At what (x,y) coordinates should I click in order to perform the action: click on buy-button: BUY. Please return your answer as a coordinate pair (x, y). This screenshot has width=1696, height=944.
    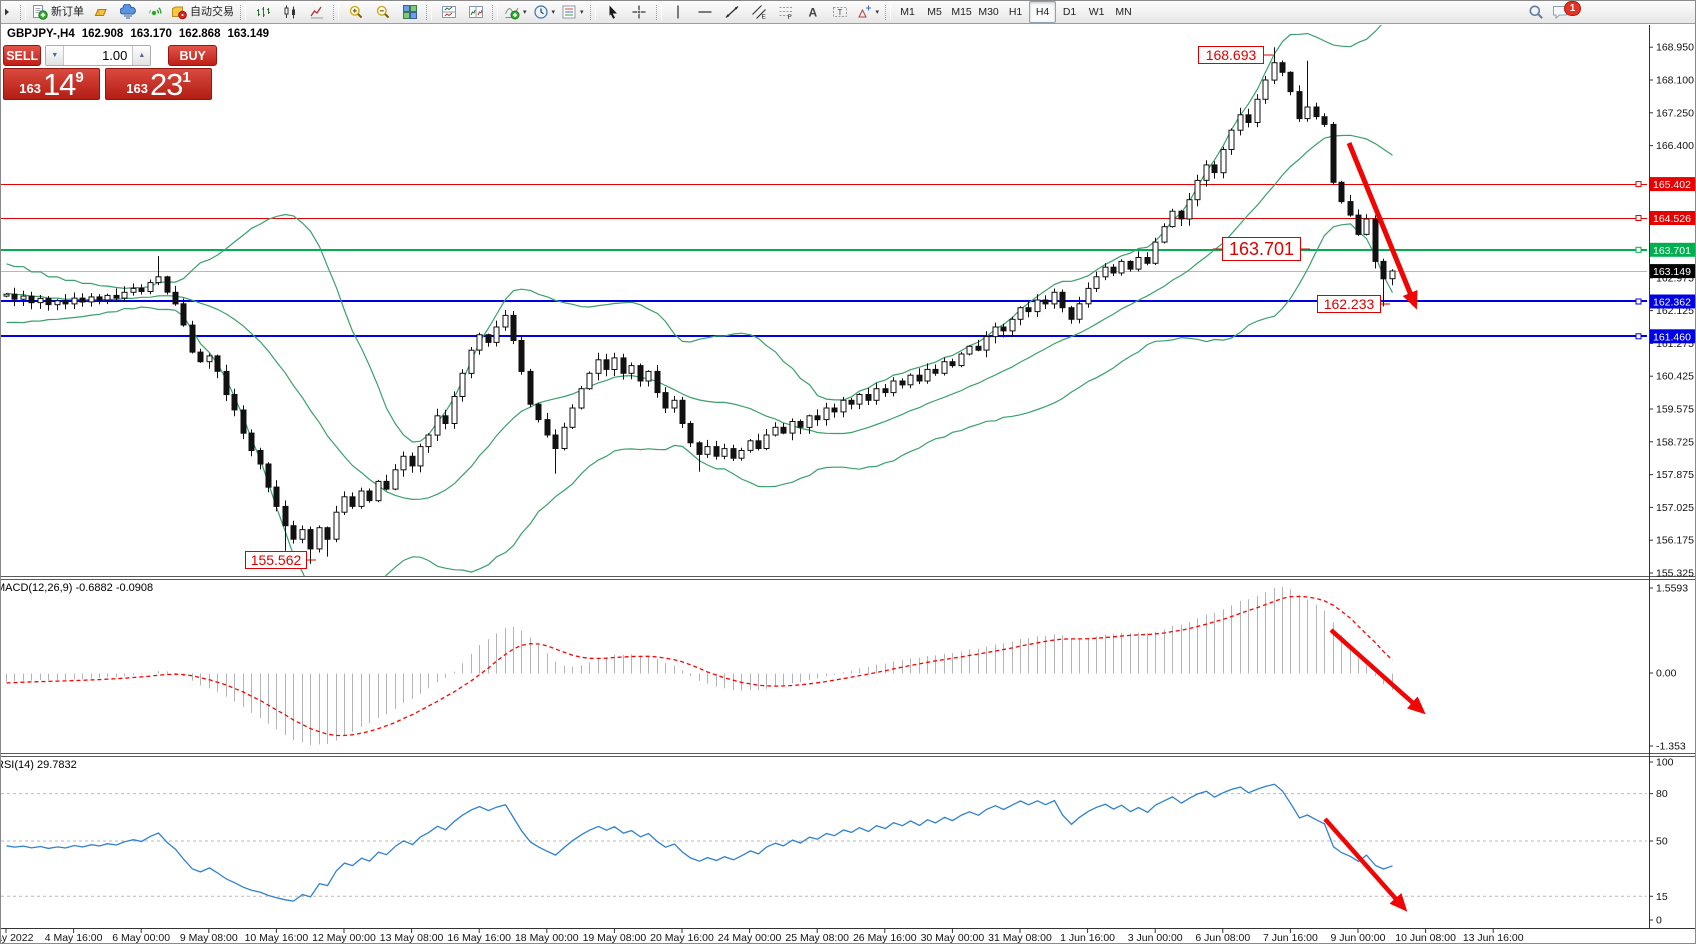
    Looking at the image, I should click on (192, 55).